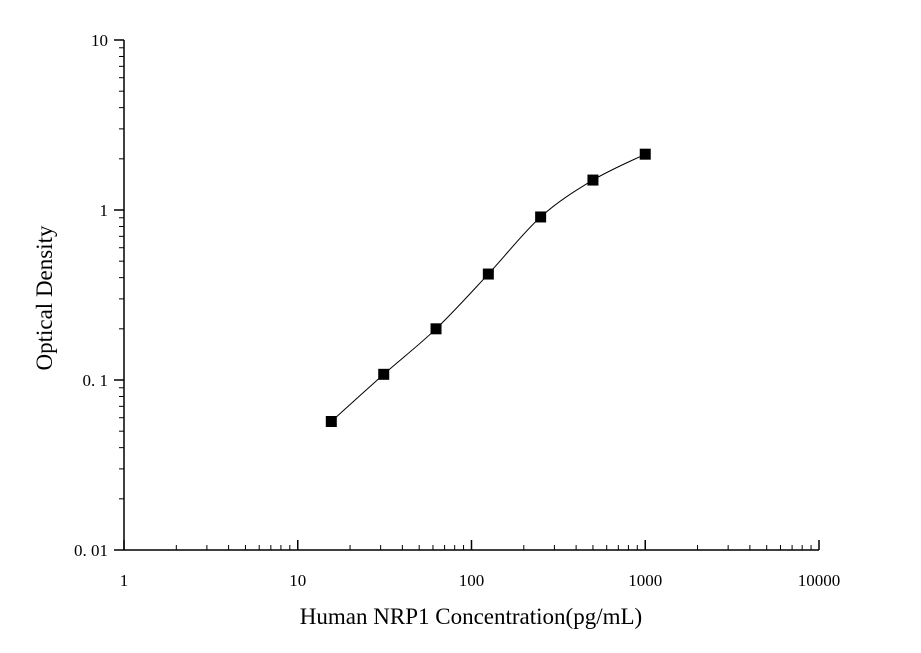 The image size is (921, 653). Describe the element at coordinates (819, 580) in the screenshot. I see `x-tick-label: 10000` at that location.